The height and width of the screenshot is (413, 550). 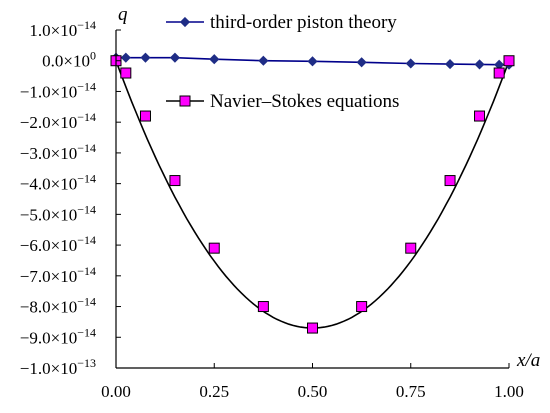 I want to click on y-tick-label: 1.0×10⁻¹⁴, so click(x=62, y=29).